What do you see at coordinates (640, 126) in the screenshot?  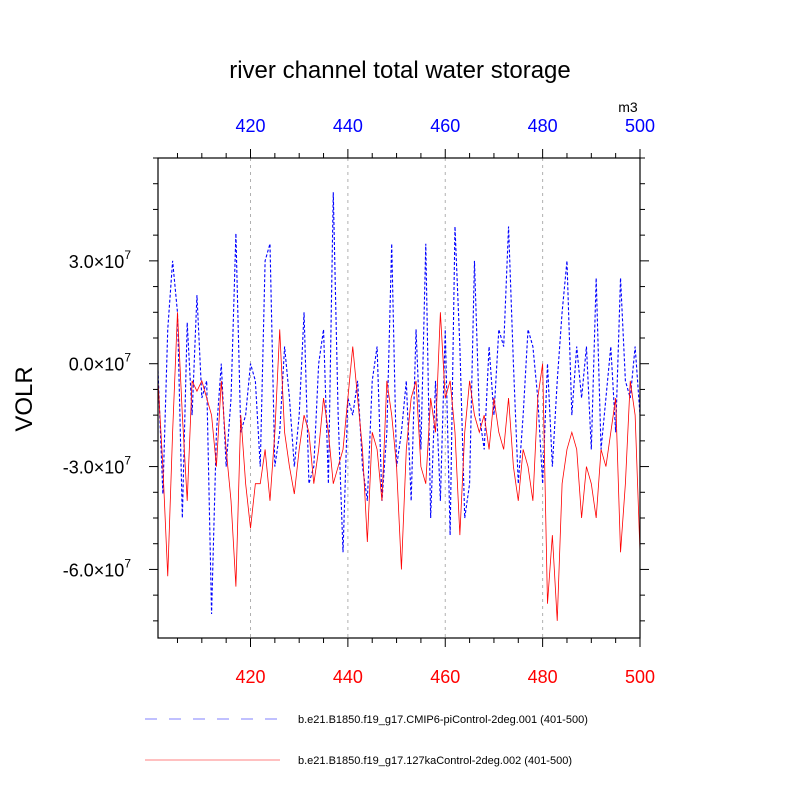 I see `x-tick-label-top-500: 500` at bounding box center [640, 126].